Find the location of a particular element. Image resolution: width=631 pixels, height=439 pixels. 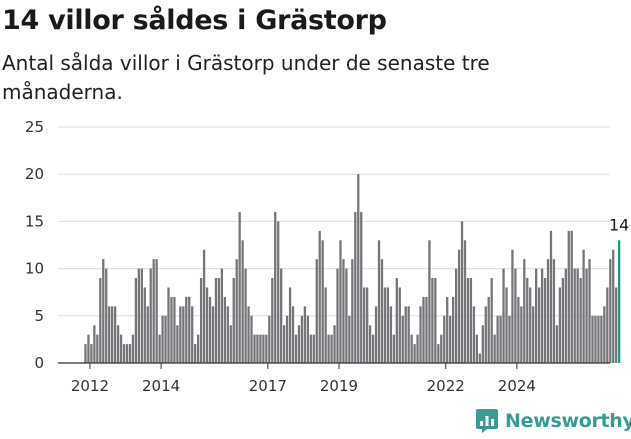

newsworthy-logo: Newsworthy is located at coordinates (553, 421).